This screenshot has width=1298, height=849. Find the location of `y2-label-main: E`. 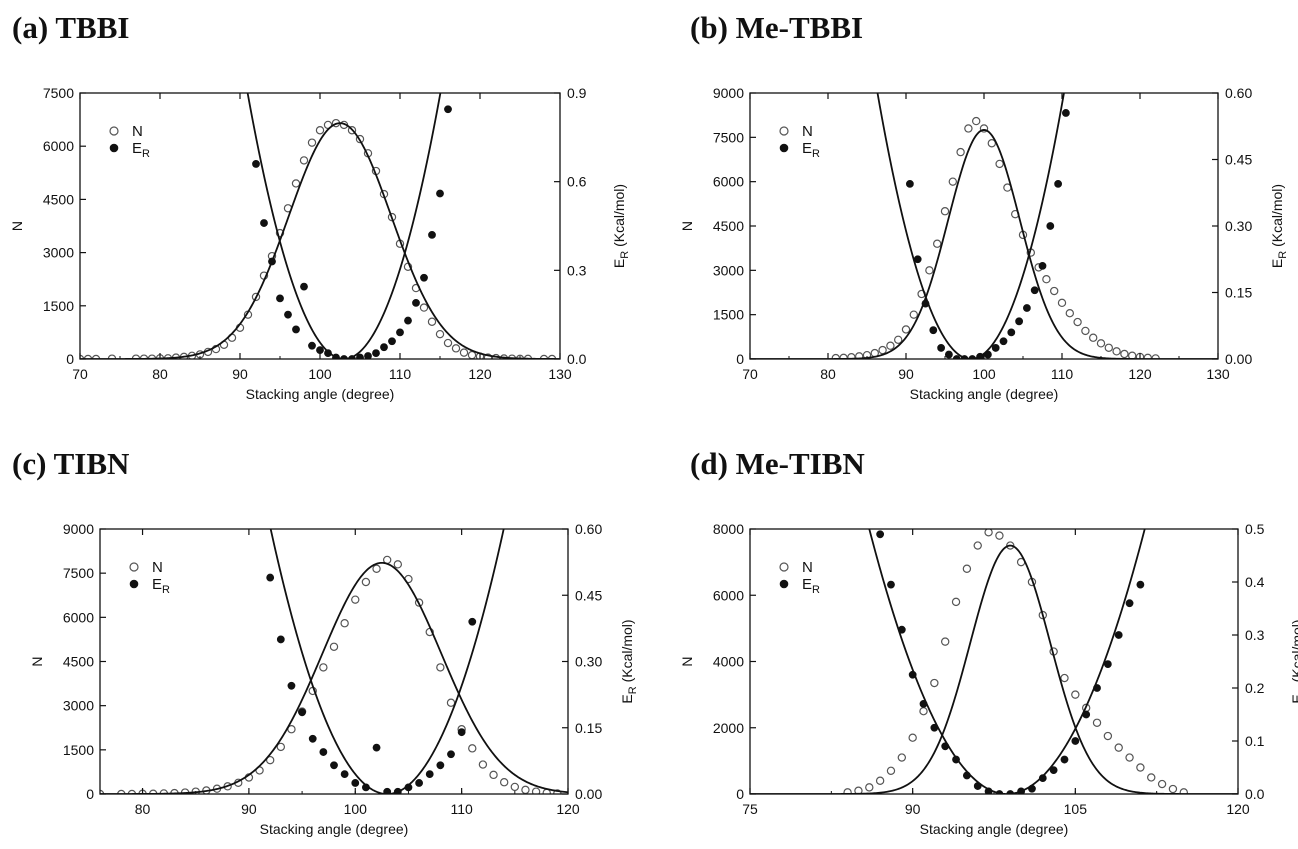

y2-label-main: E is located at coordinates (1293, 698).